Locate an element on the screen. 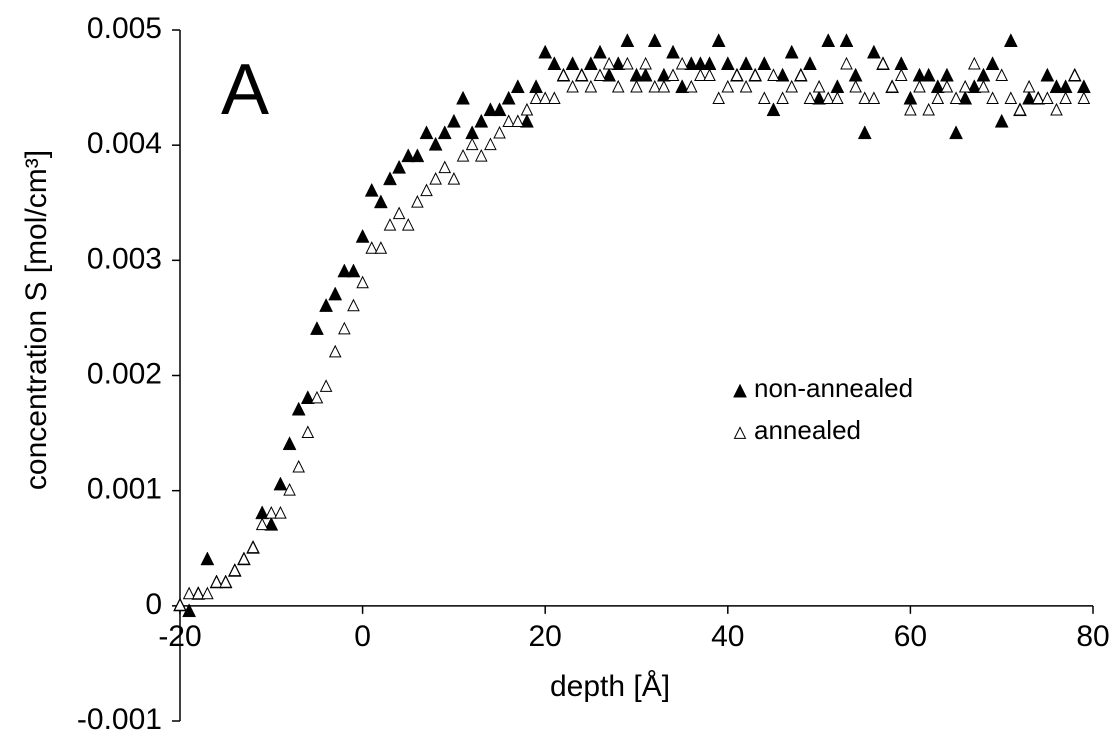 This screenshot has width=1117, height=743. y-tick-label: 0.001 is located at coordinates (124, 489).